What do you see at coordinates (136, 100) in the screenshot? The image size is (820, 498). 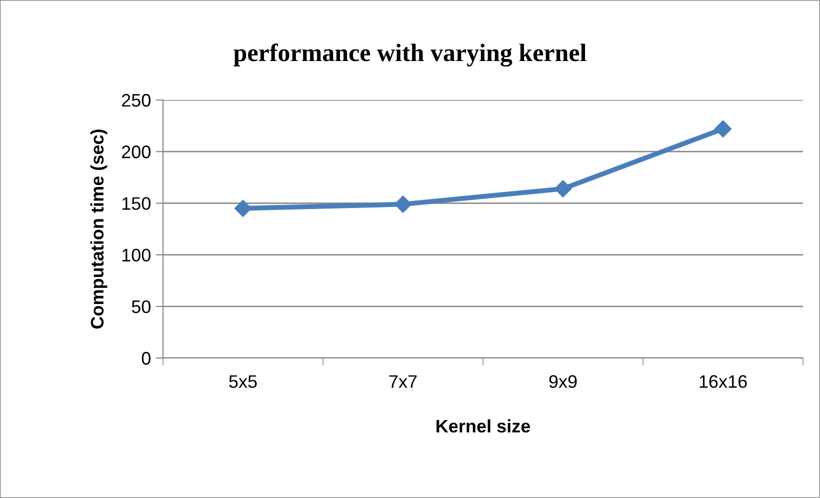 I see `y-tick-label: 250` at bounding box center [136, 100].